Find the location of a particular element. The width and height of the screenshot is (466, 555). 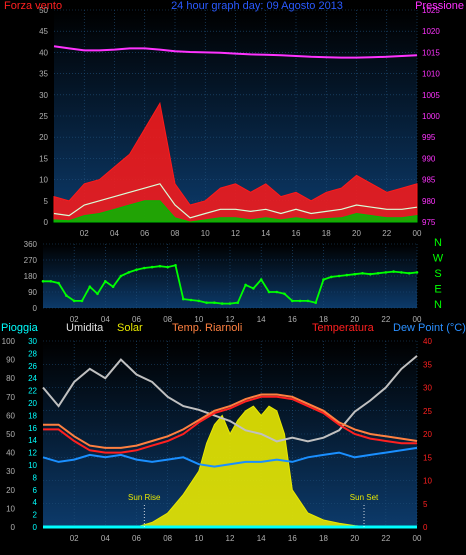

humidity-left-y-tick-label: 80 is located at coordinates (10, 378).